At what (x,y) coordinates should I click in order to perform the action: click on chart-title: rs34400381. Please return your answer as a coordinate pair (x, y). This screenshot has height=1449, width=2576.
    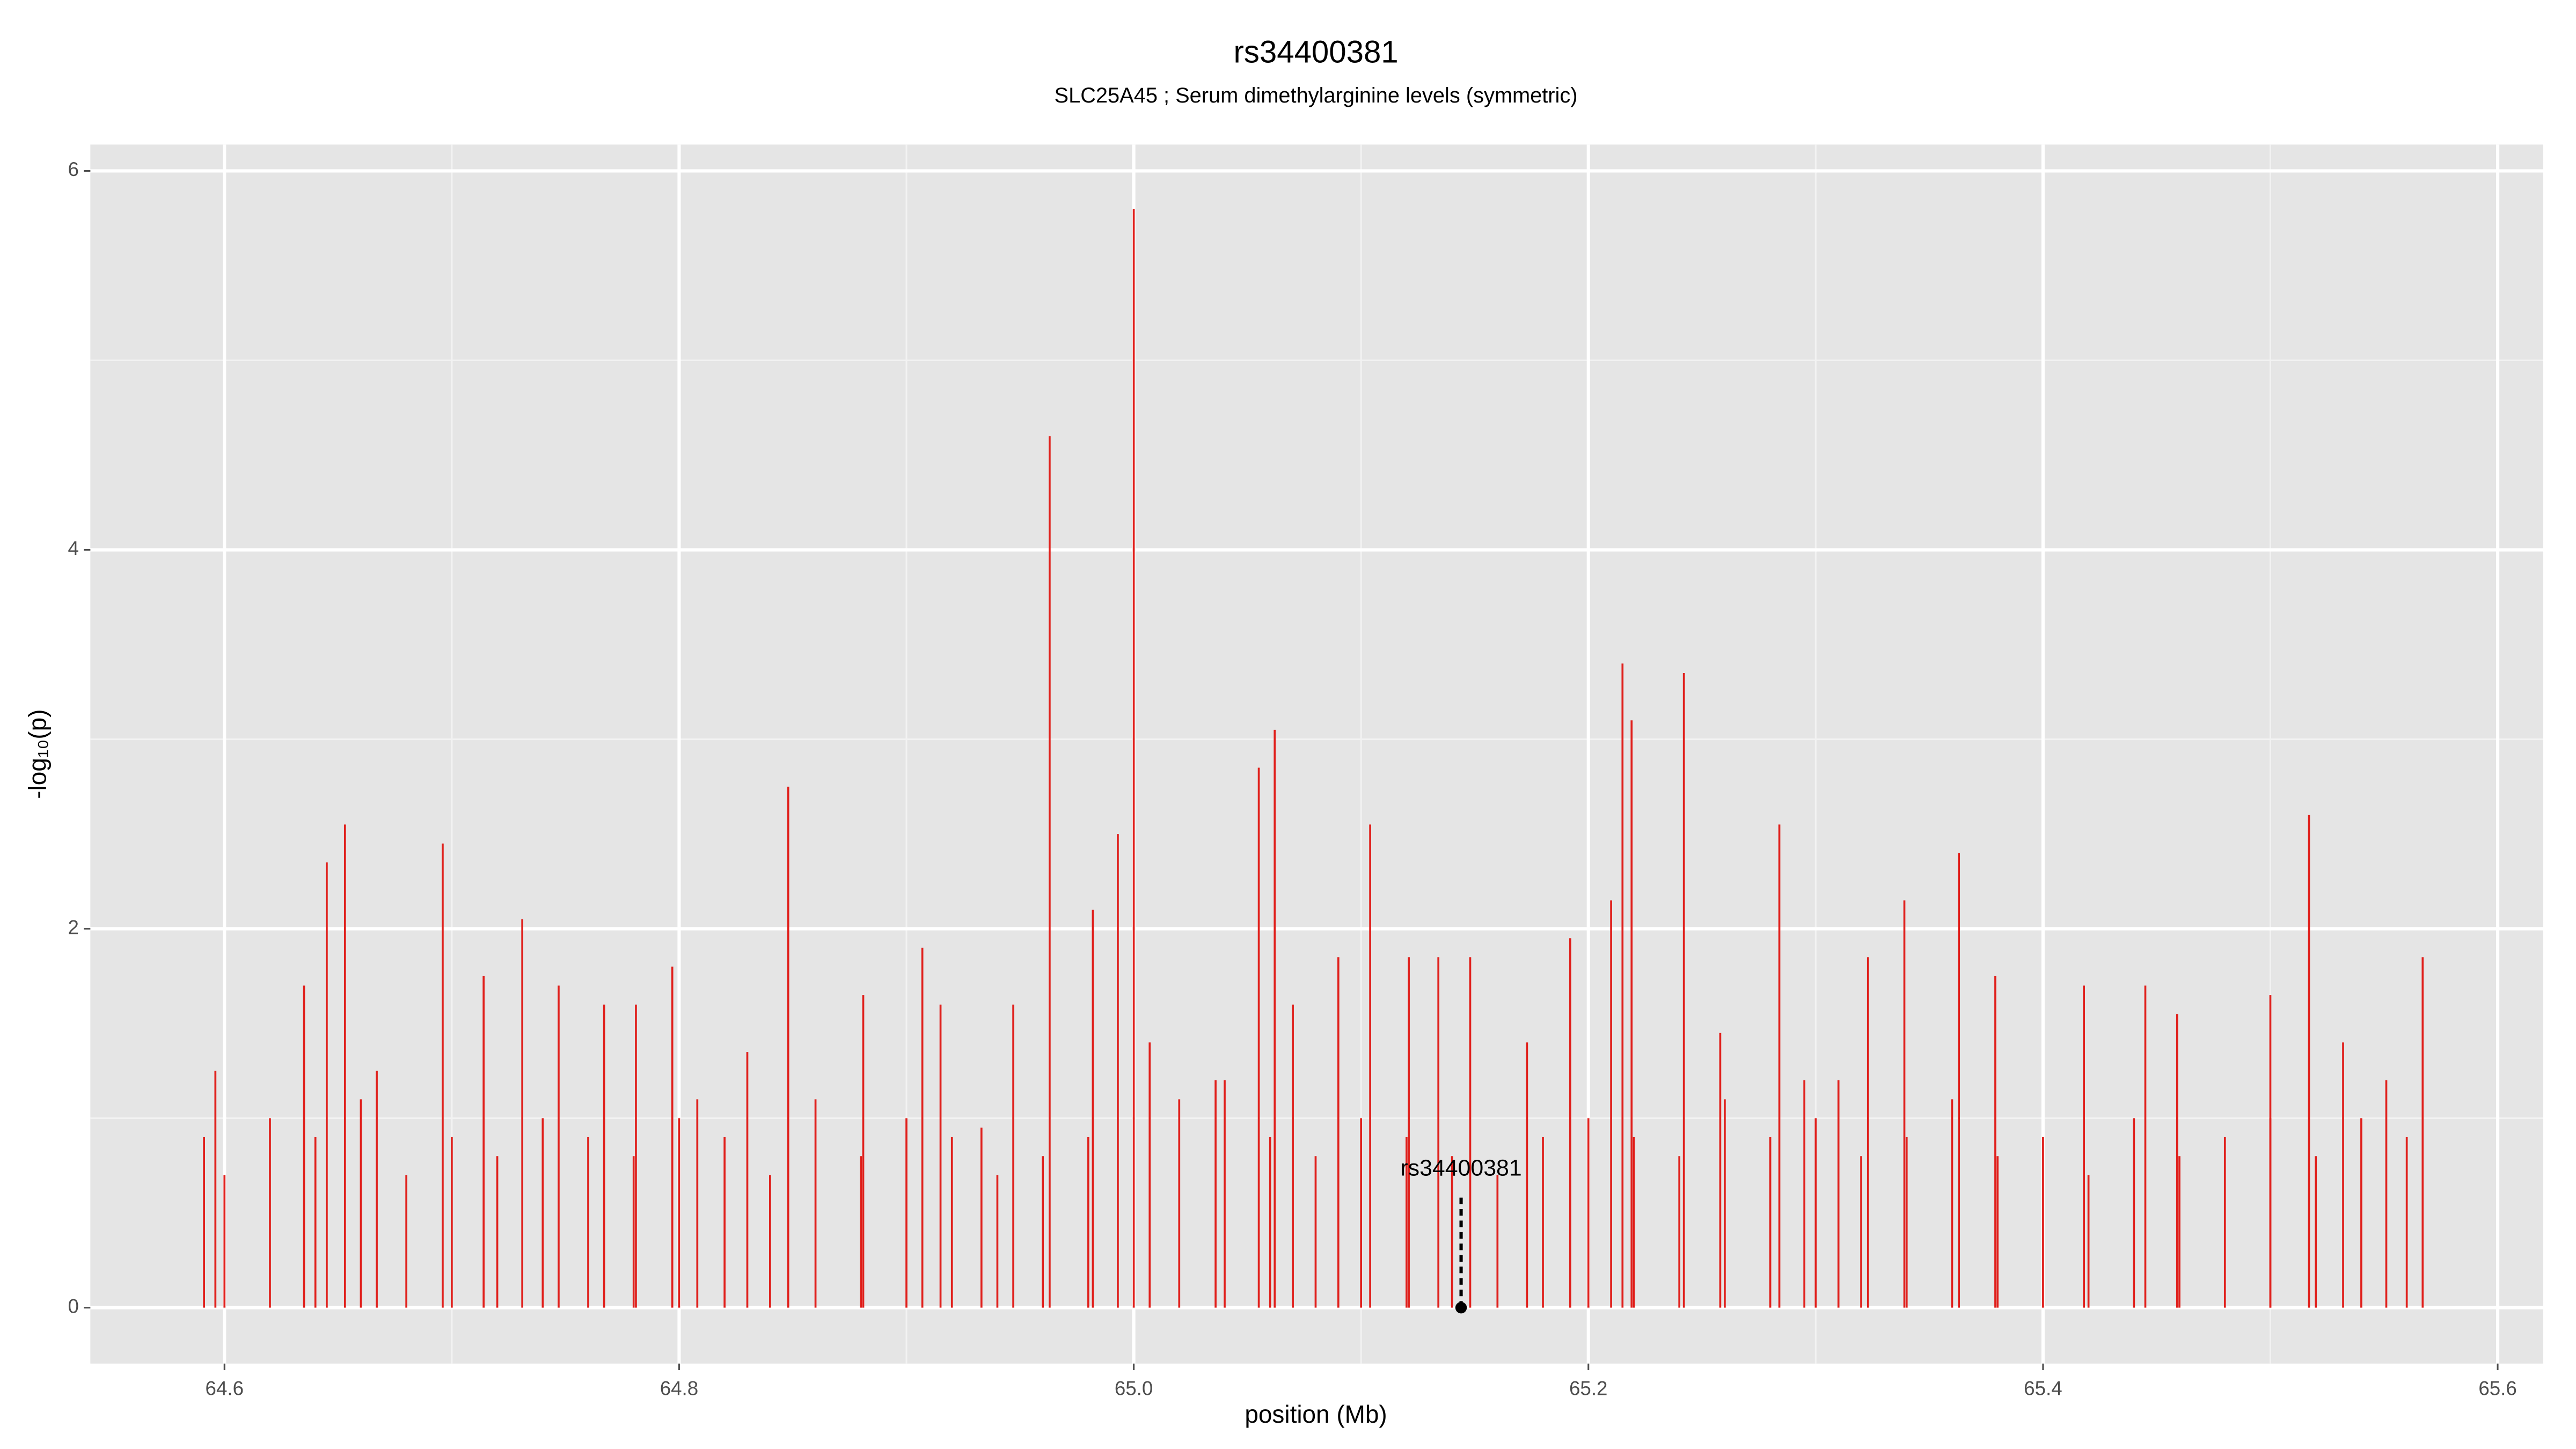
    Looking at the image, I should click on (1315, 51).